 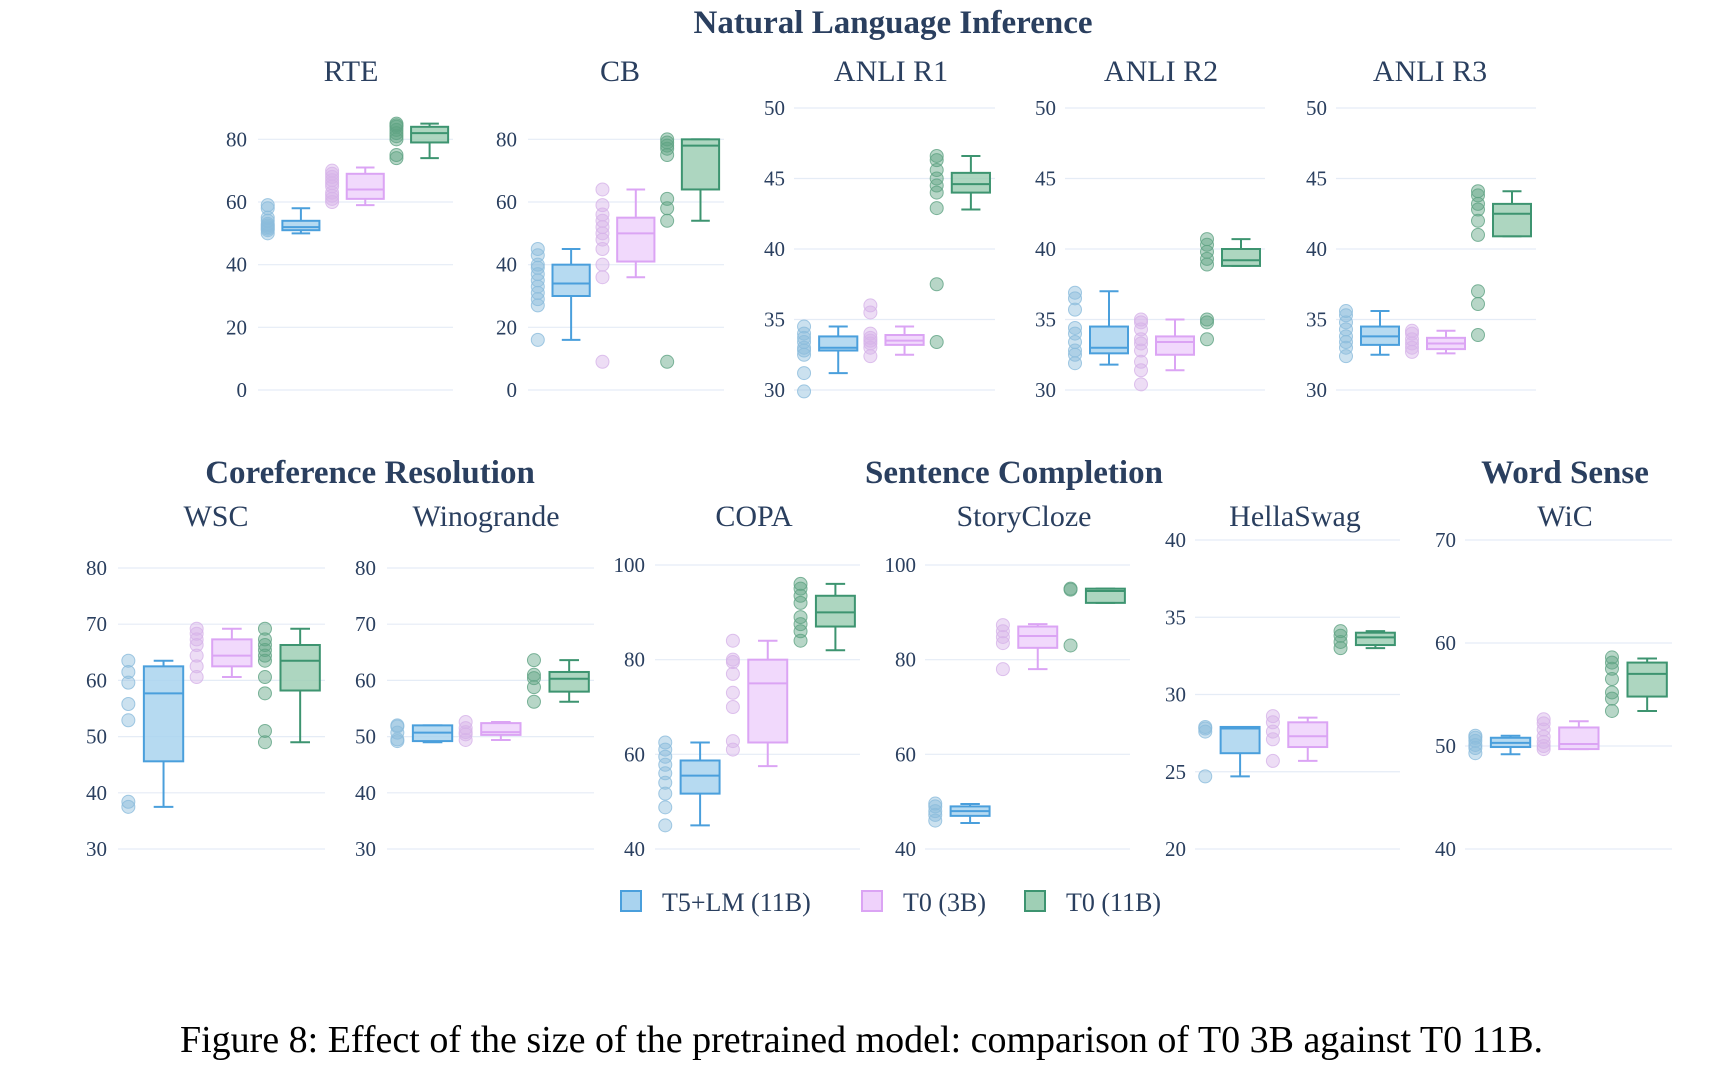 What do you see at coordinates (96, 624) in the screenshot?
I see `y-tick-label: 70` at bounding box center [96, 624].